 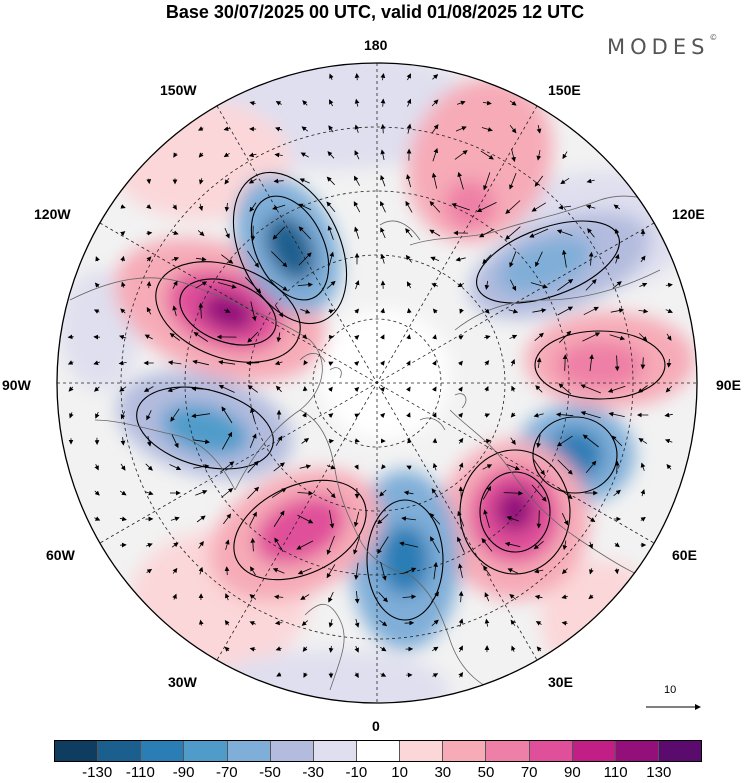 I want to click on colorbar-tick-label: 90, so click(x=572, y=772).